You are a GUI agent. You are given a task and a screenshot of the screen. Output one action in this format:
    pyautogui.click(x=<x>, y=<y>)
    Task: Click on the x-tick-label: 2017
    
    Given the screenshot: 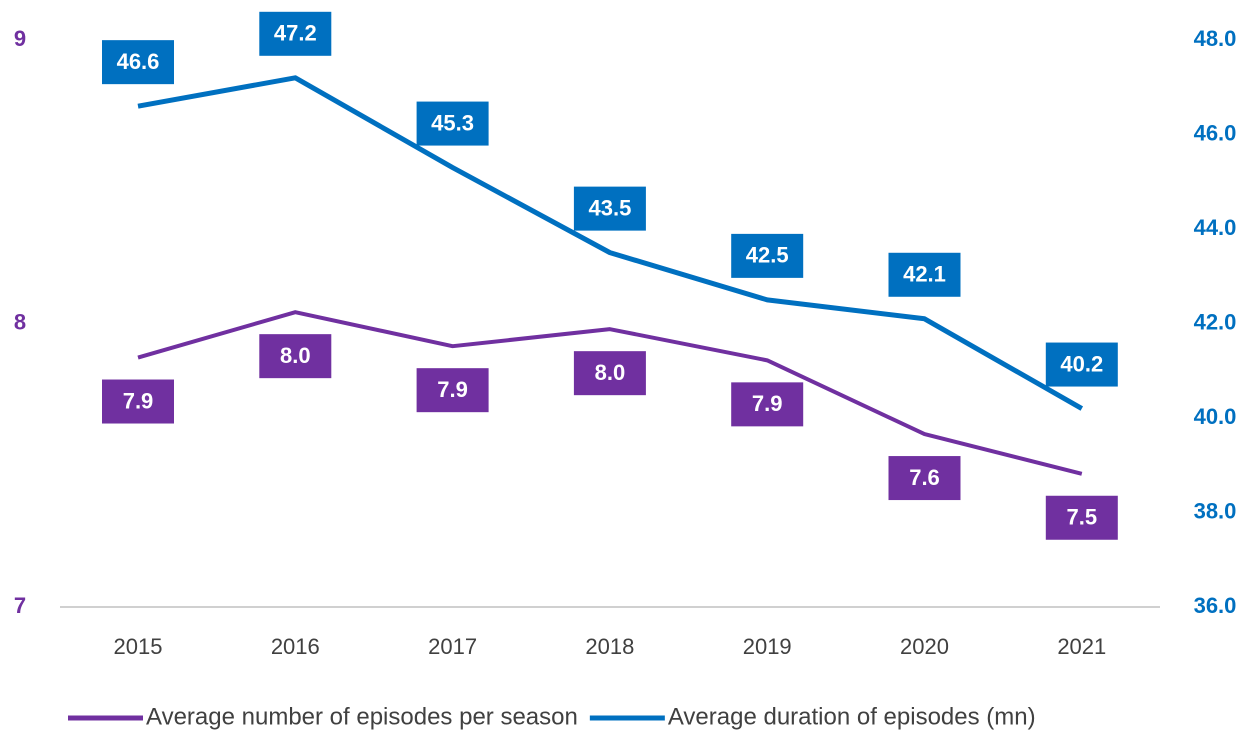 What is the action you would take?
    pyautogui.click(x=452, y=646)
    